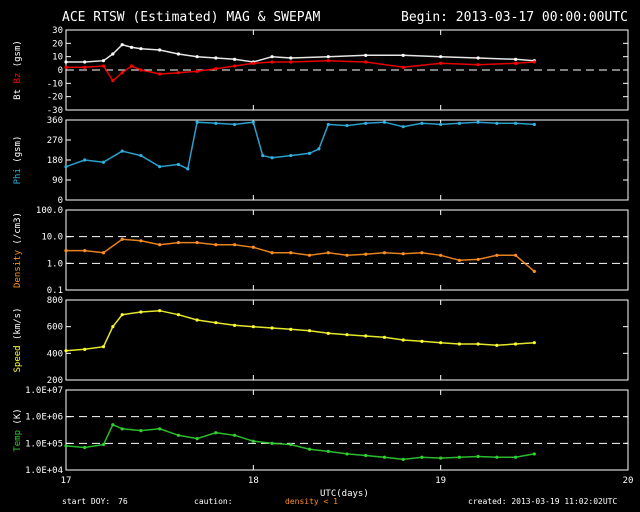 This screenshot has width=640, height=512. Describe the element at coordinates (55, 121) in the screenshot. I see `y-tick-label-phi: 360` at that location.